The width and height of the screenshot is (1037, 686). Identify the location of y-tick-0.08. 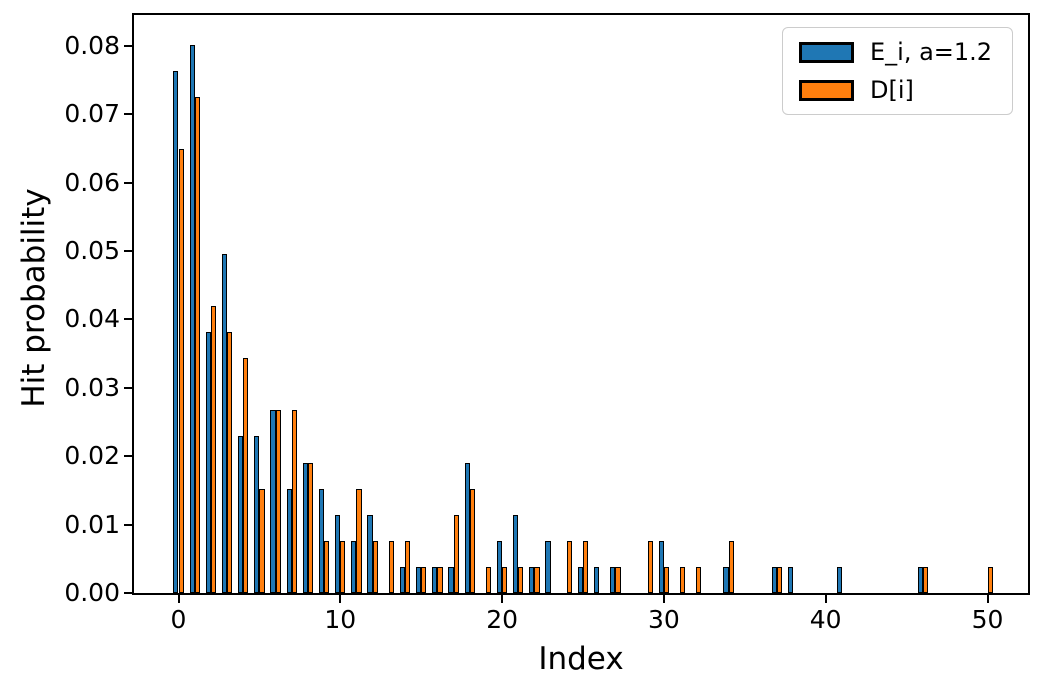
(128, 45).